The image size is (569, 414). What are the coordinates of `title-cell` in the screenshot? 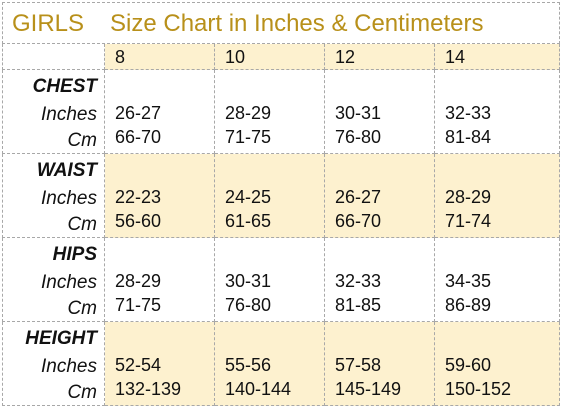 It's located at (281, 23).